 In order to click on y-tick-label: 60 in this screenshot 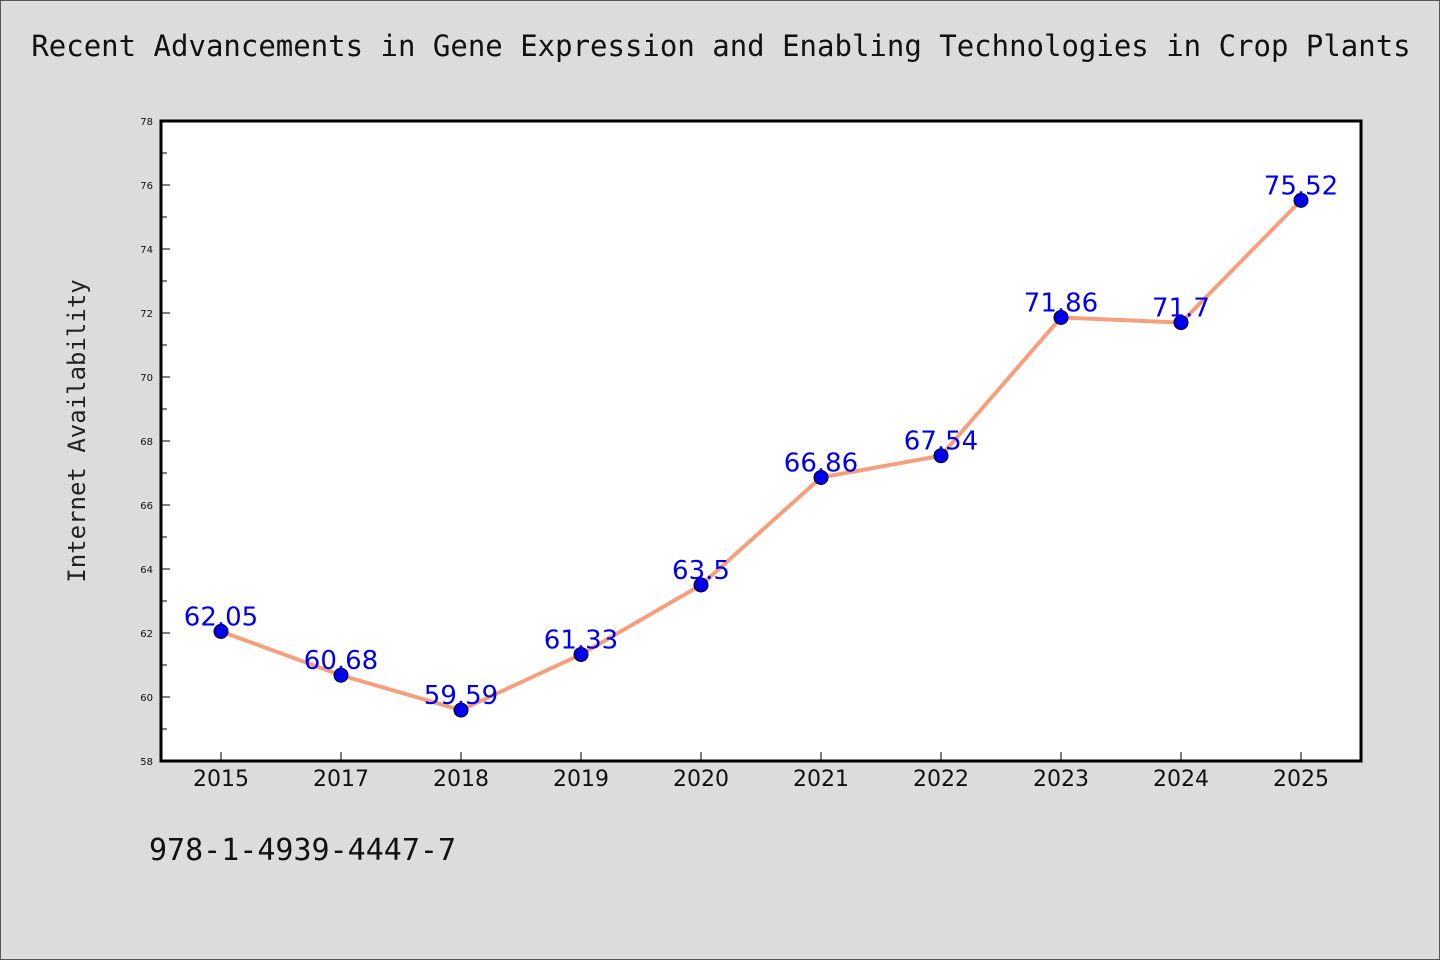, I will do `click(146, 698)`.